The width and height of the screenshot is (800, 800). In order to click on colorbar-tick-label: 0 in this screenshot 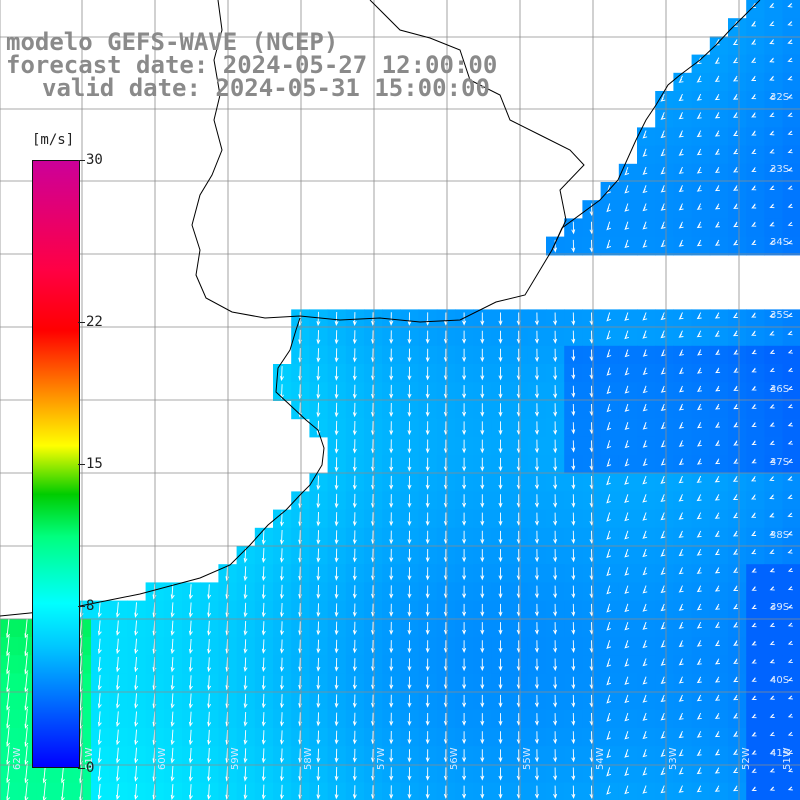, I will do `click(90, 768)`.